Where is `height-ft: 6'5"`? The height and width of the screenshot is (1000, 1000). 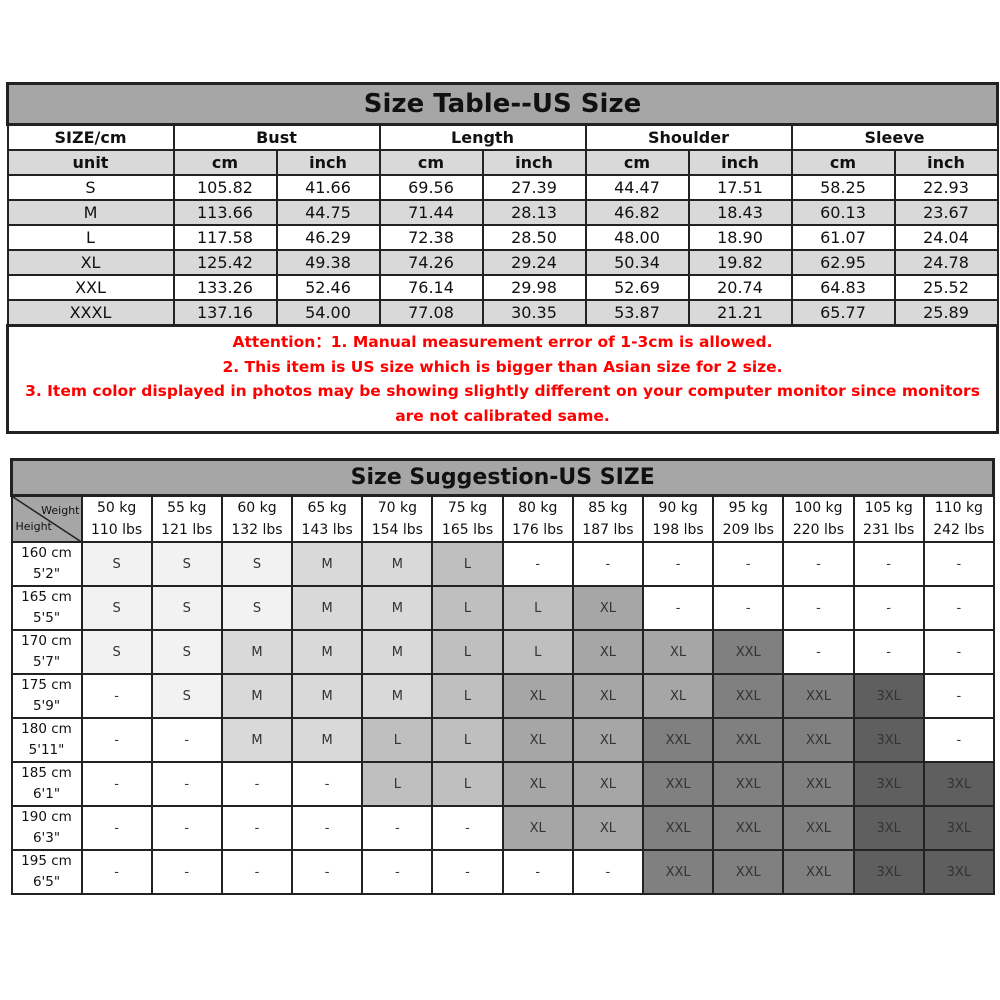 height-ft: 6'5" is located at coordinates (46, 882).